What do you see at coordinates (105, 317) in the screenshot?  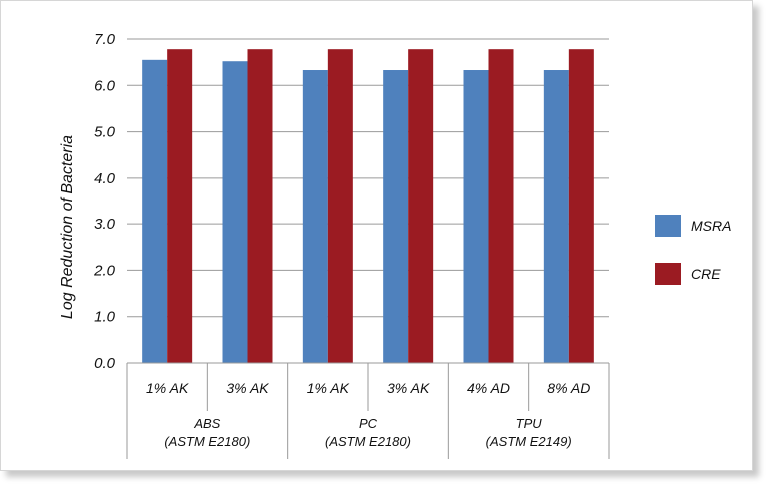 I see `y-tick-label: 1.0` at bounding box center [105, 317].